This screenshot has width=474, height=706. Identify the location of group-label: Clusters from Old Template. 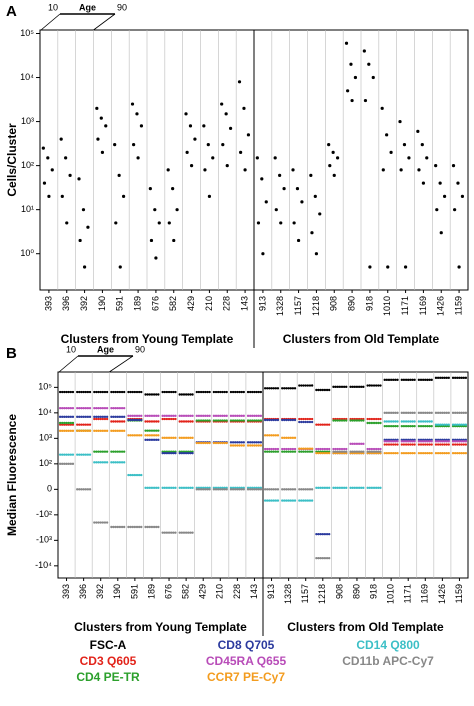
(361, 339).